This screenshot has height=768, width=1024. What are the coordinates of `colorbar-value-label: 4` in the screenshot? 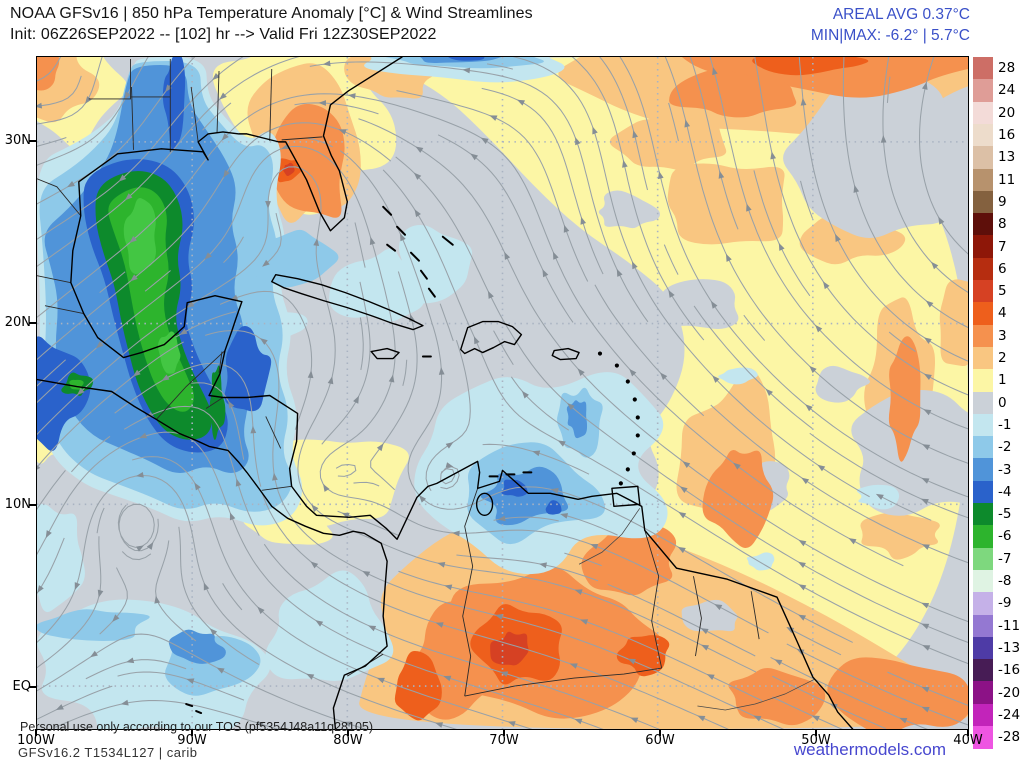 It's located at (1002, 313).